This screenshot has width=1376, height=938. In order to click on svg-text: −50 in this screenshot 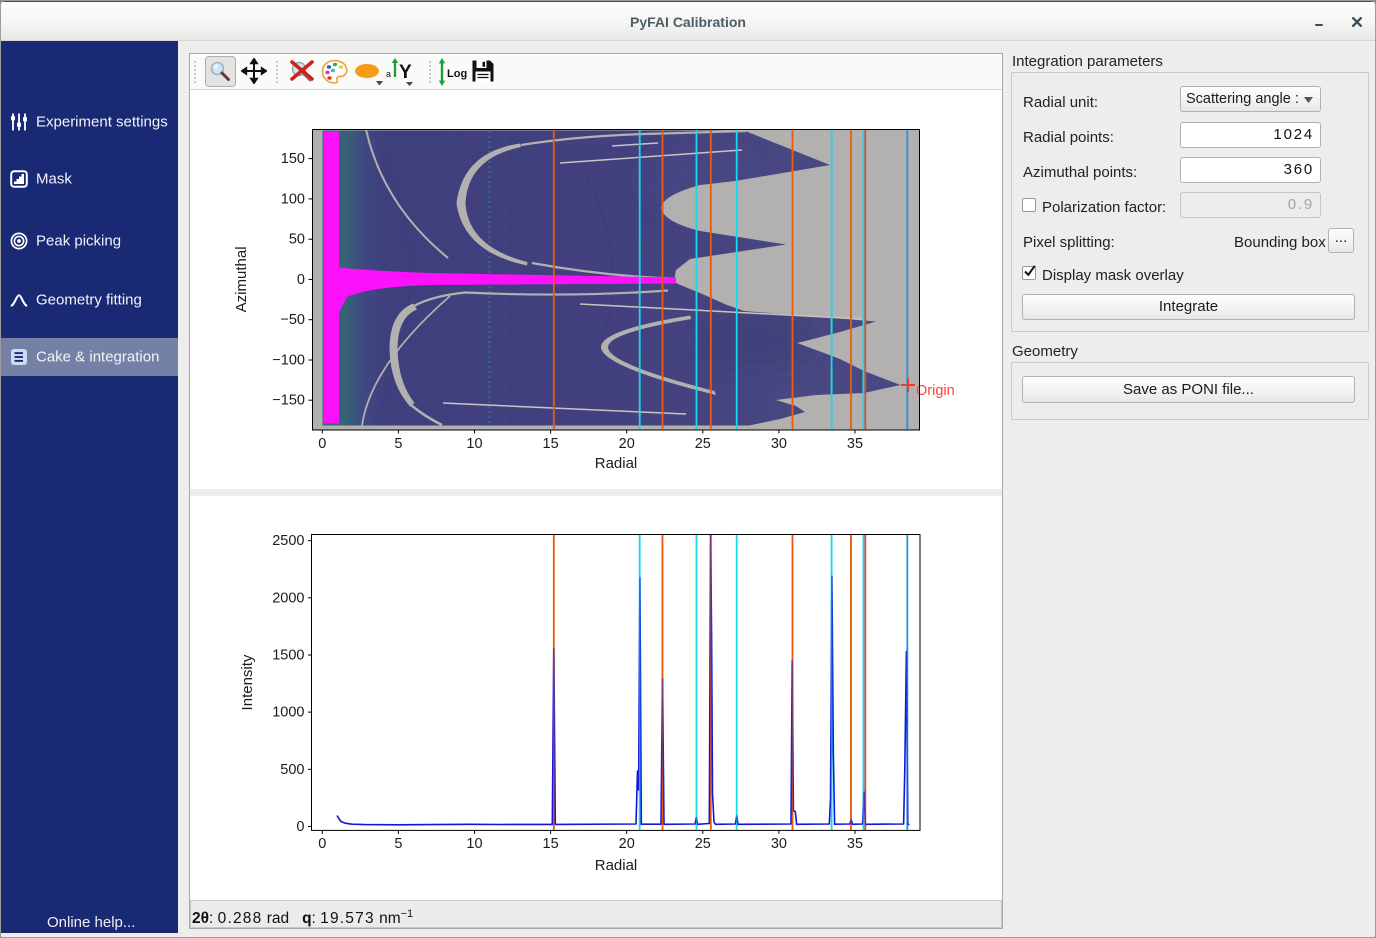, I will do `click(292, 320)`.